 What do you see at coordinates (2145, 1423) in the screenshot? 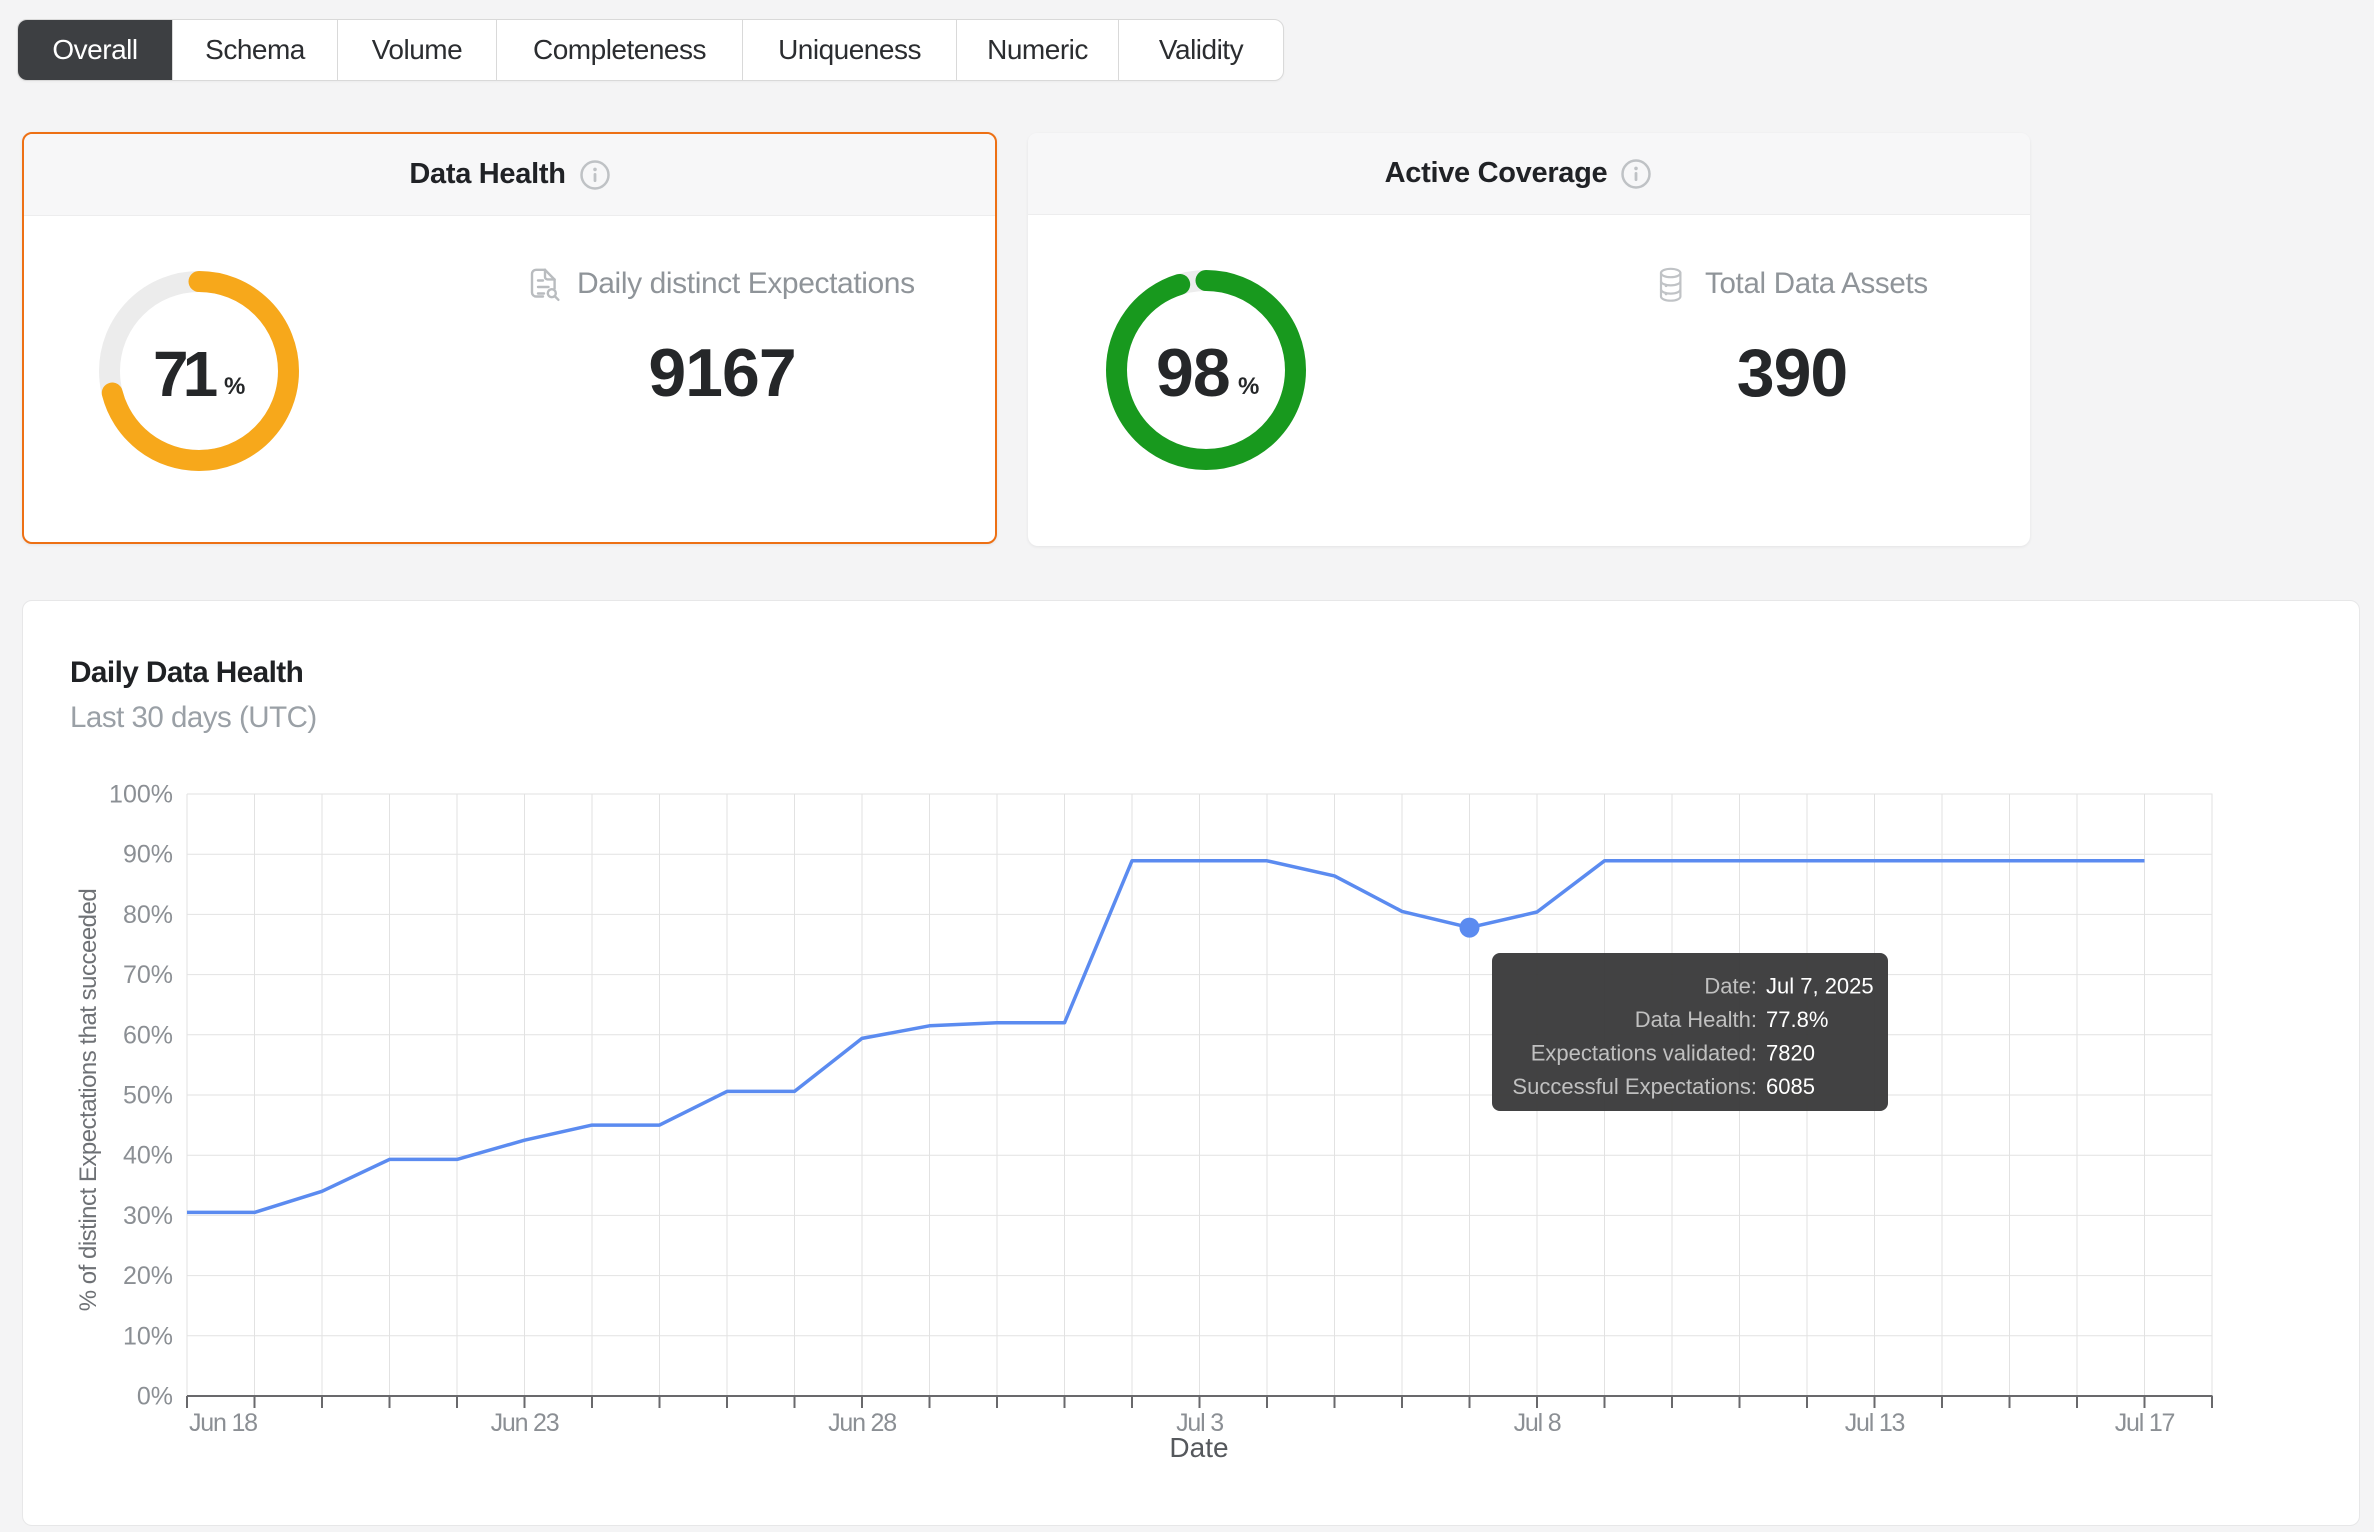
I see `svg-text: Jul 17` at bounding box center [2145, 1423].